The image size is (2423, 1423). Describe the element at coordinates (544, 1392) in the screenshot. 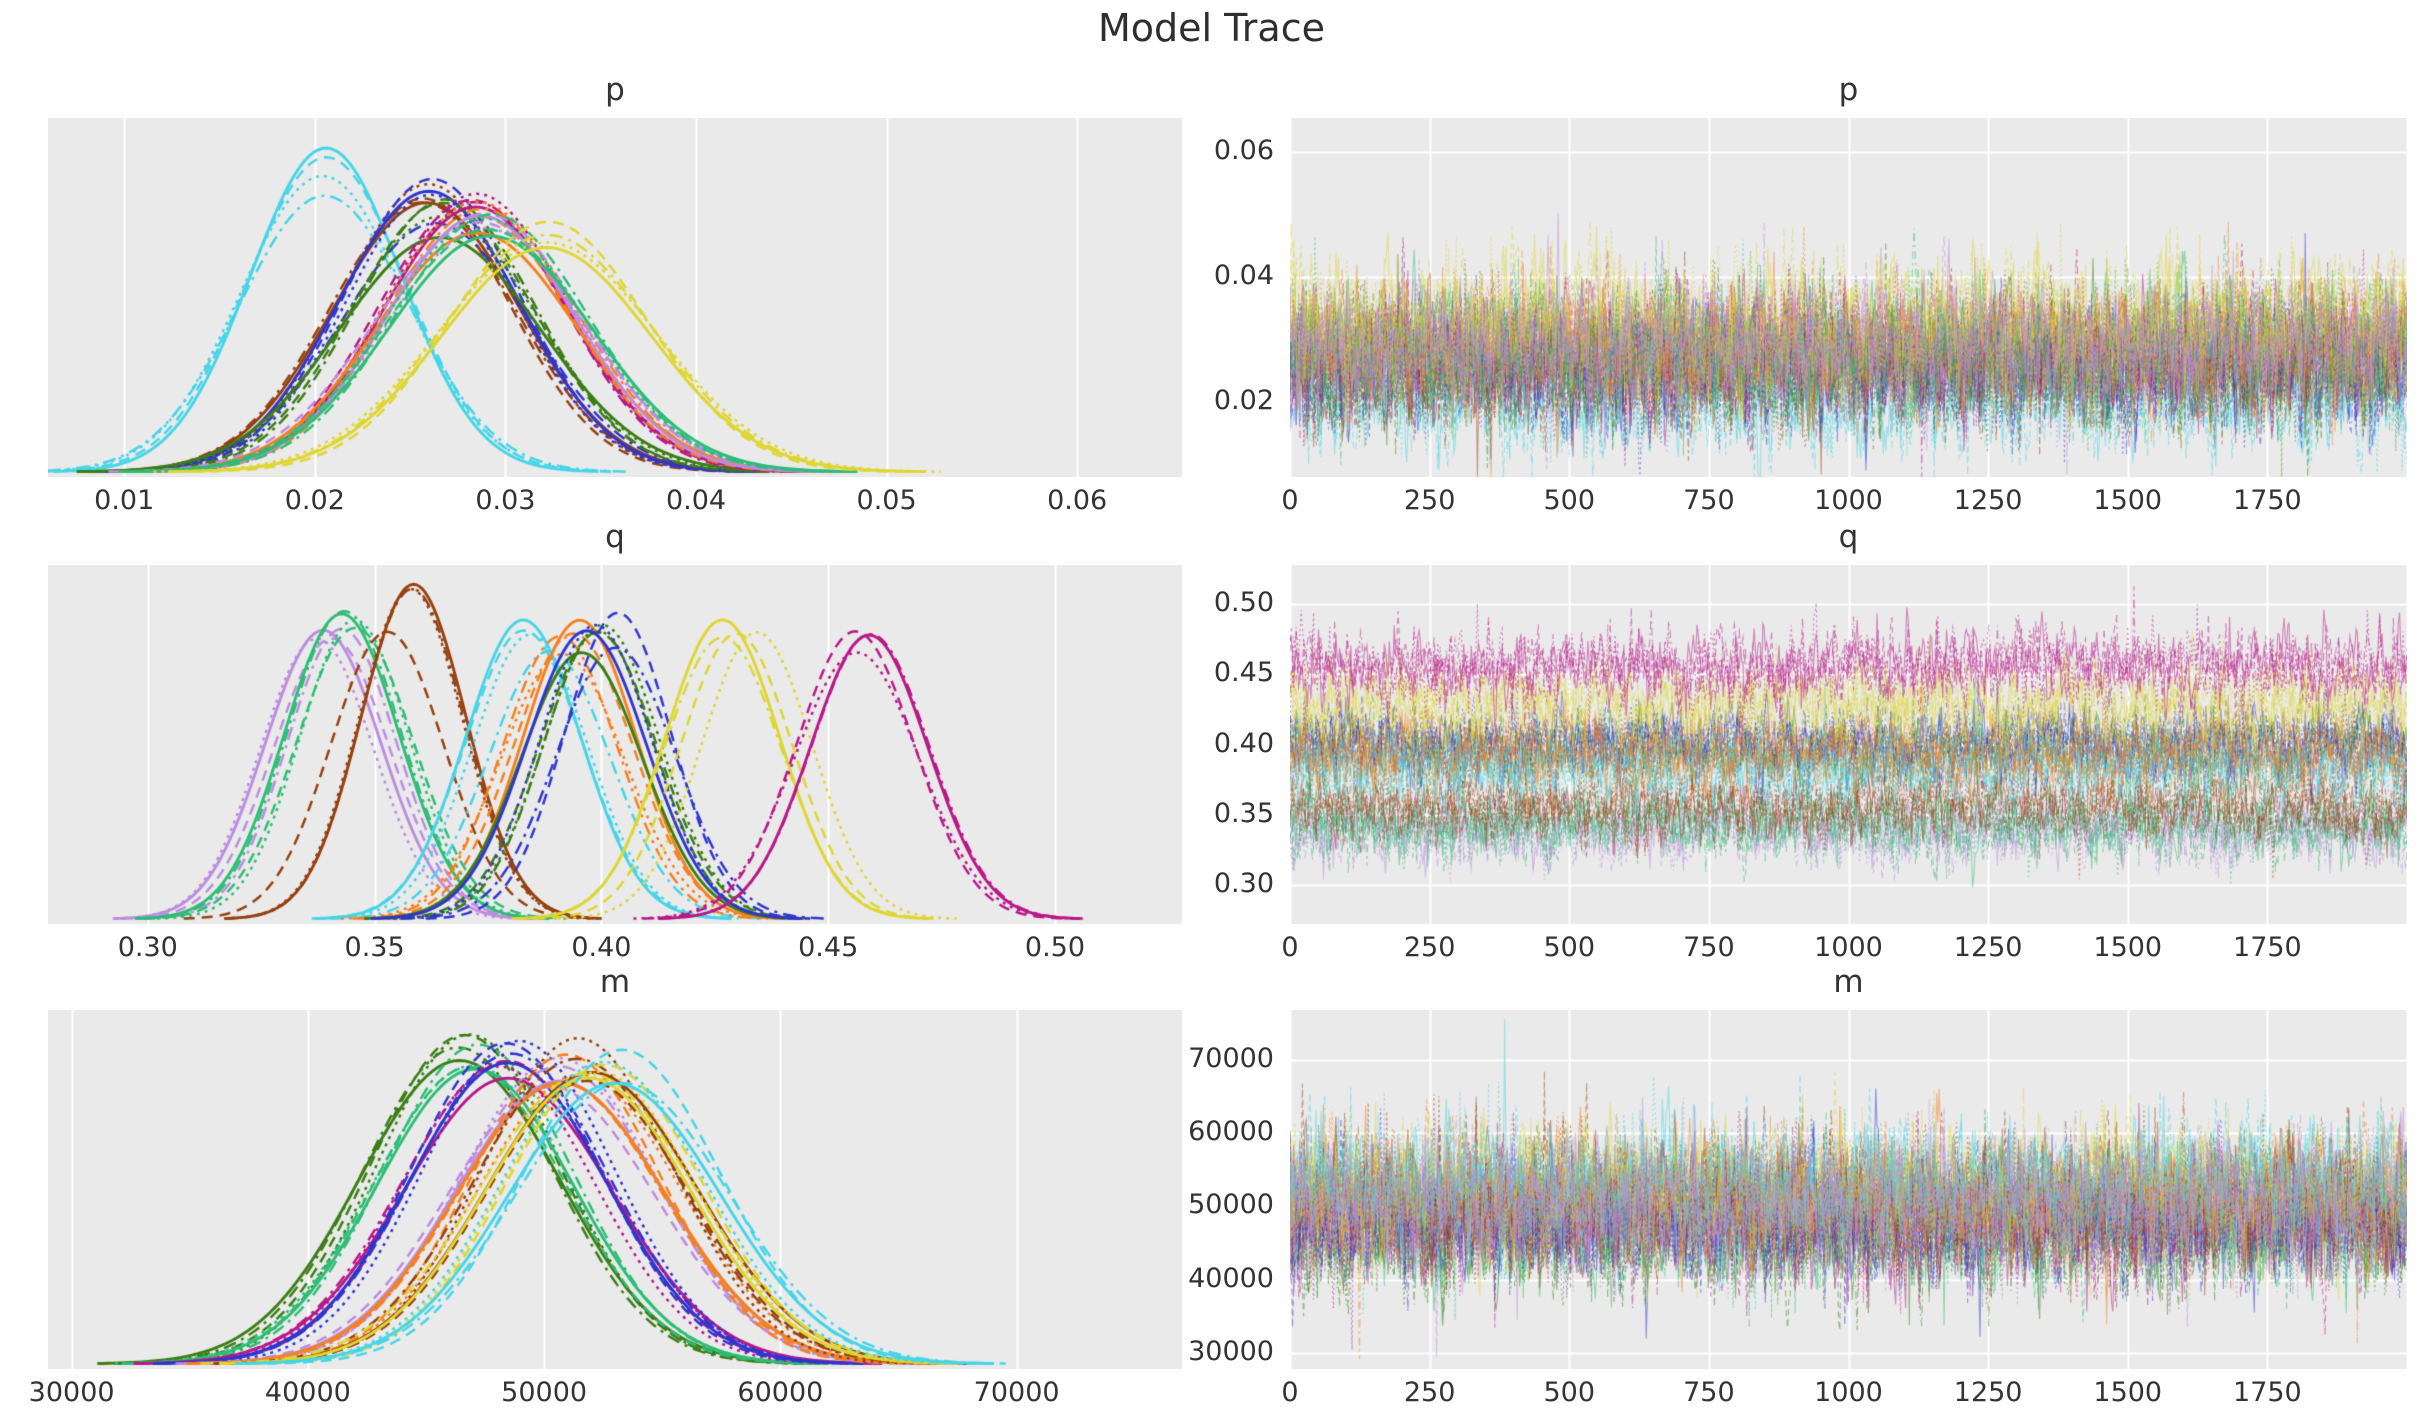

I see `x-tick-label: 50000` at that location.